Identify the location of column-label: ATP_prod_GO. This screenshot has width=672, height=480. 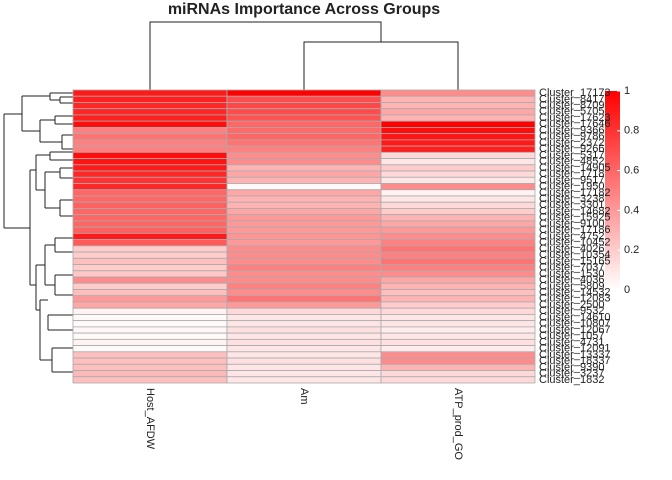
(458, 424).